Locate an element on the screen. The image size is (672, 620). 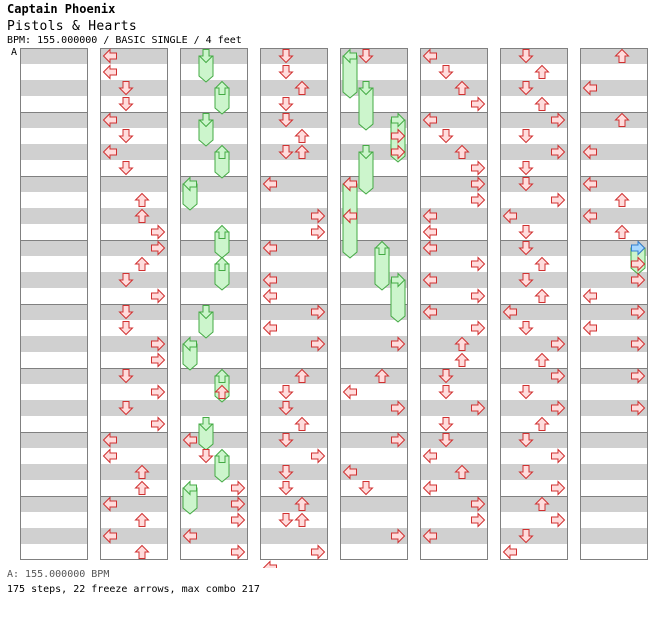
artist-name: Captain Phoenix is located at coordinates (61, 9).